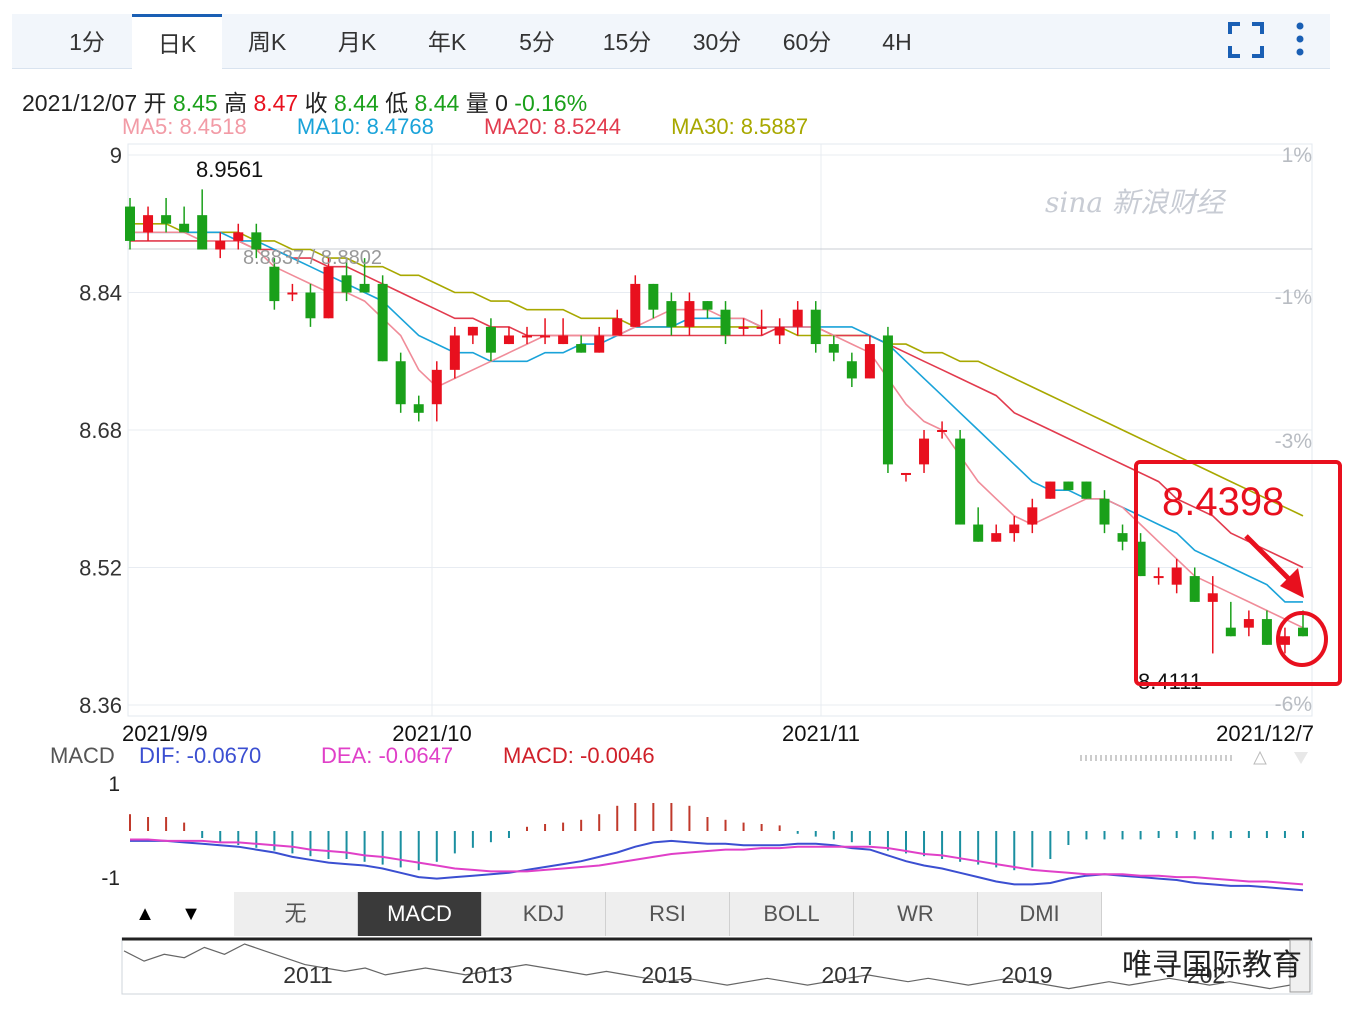 This screenshot has height=1024, width=1356. I want to click on ma20-label: MA20: 8.5244, so click(552, 126).